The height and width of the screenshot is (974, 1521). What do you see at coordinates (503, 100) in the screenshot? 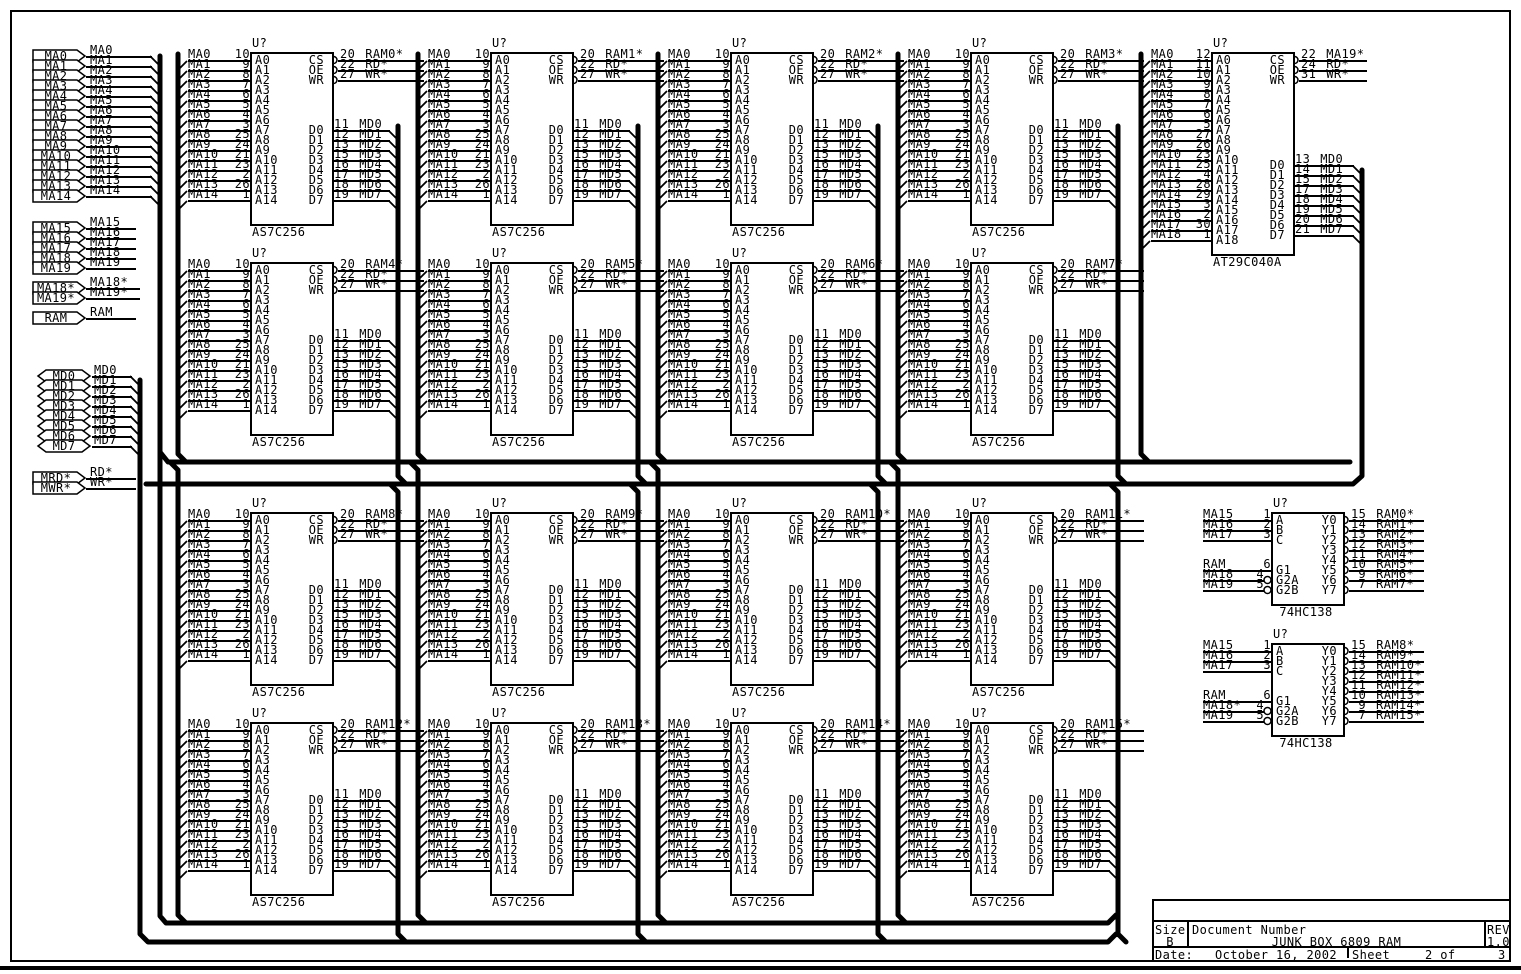
I see `pin-name-label: A4` at bounding box center [503, 100].